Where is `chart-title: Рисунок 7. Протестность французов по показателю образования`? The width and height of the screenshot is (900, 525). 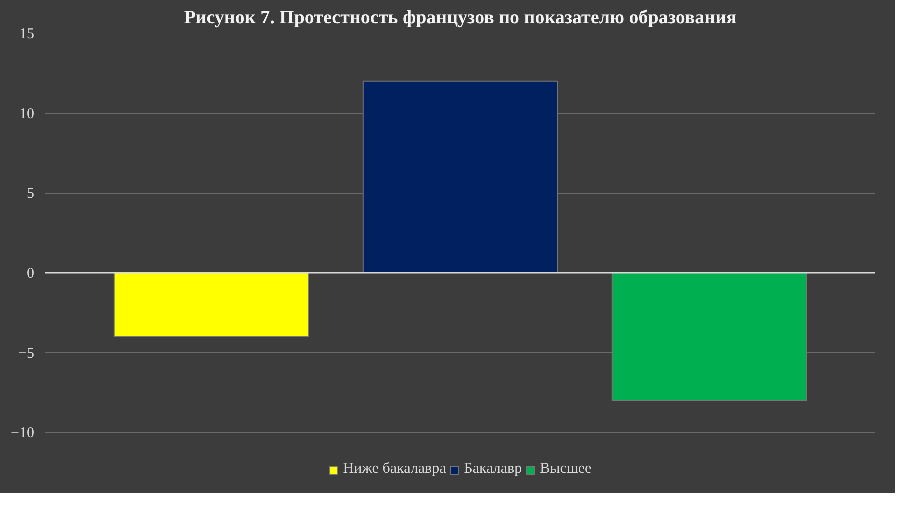
chart-title: Рисунок 7. Протестность французов по показателю образования is located at coordinates (460, 18).